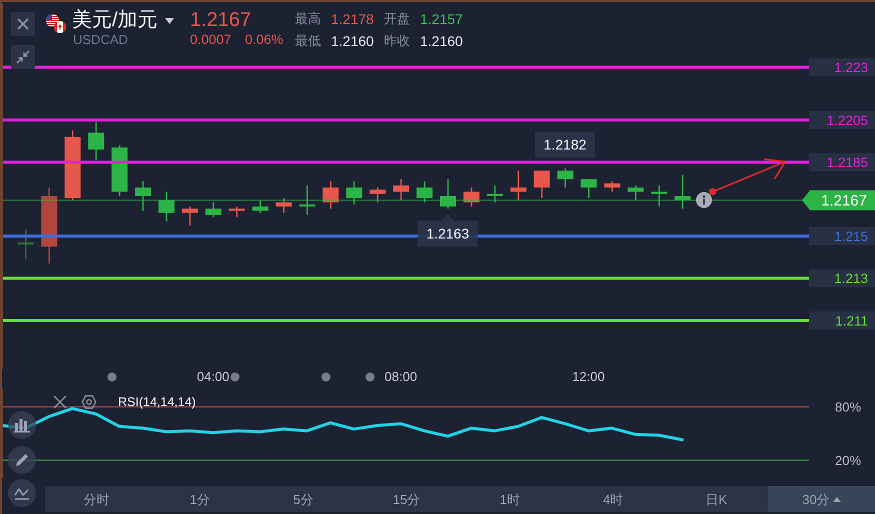 The height and width of the screenshot is (514, 875). Describe the element at coordinates (401, 376) in the screenshot. I see `x-tick-label: 08:00` at that location.